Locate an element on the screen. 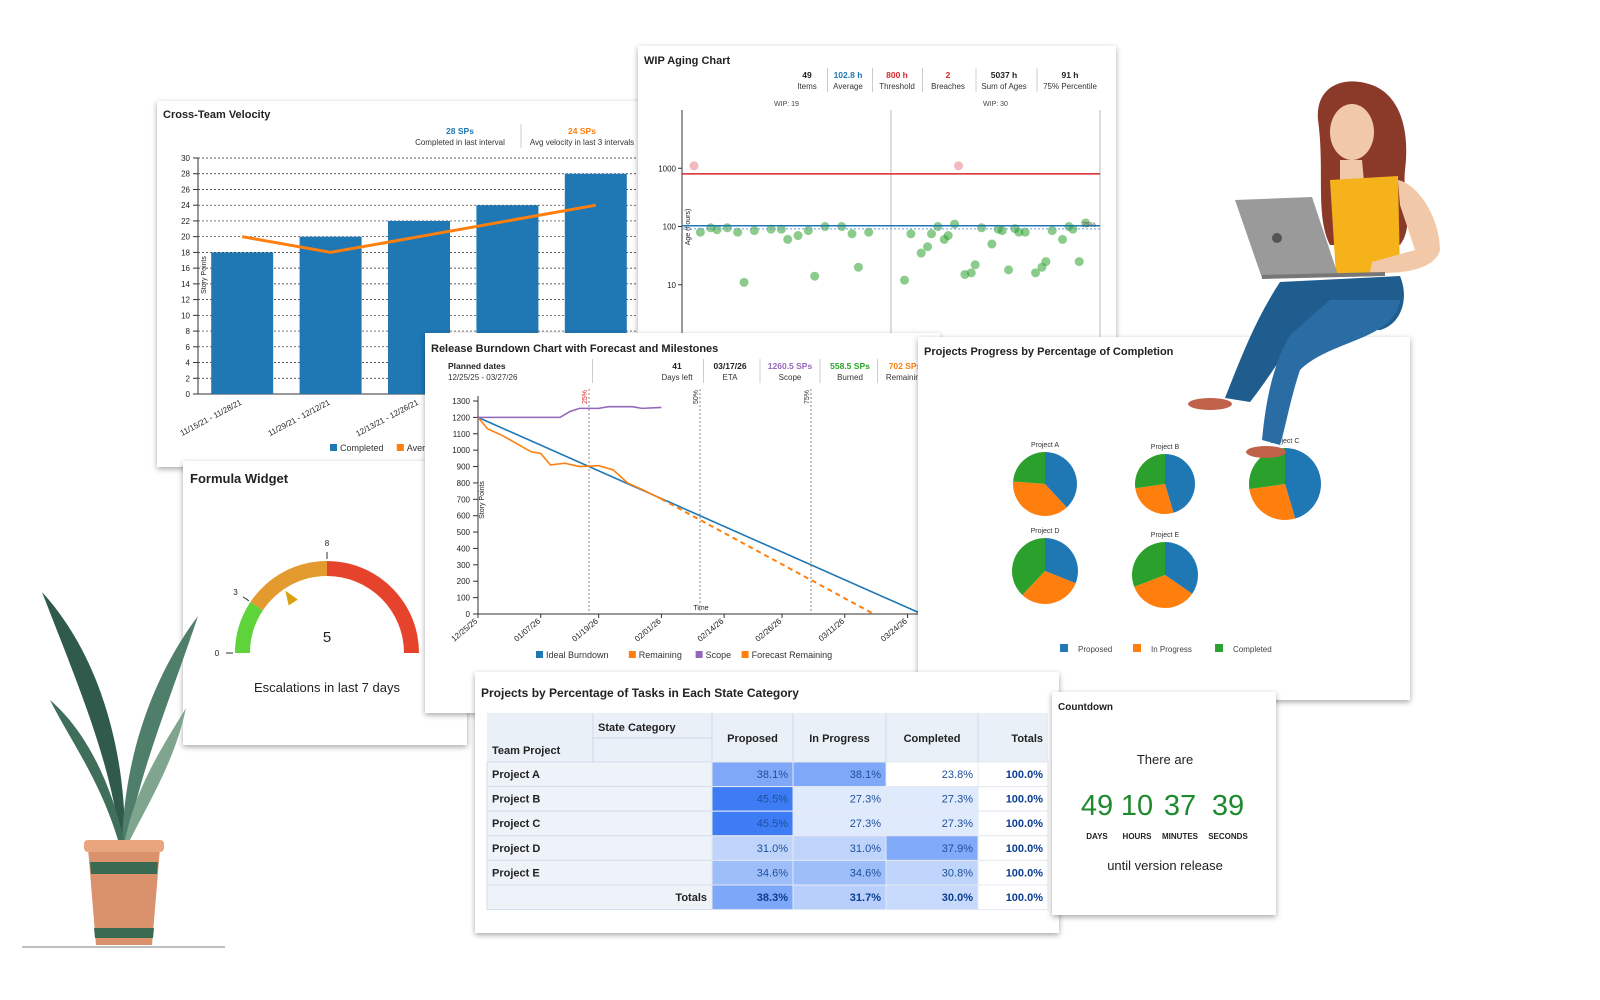 This screenshot has width=1600, height=1000. column-header: Completed is located at coordinates (932, 739).